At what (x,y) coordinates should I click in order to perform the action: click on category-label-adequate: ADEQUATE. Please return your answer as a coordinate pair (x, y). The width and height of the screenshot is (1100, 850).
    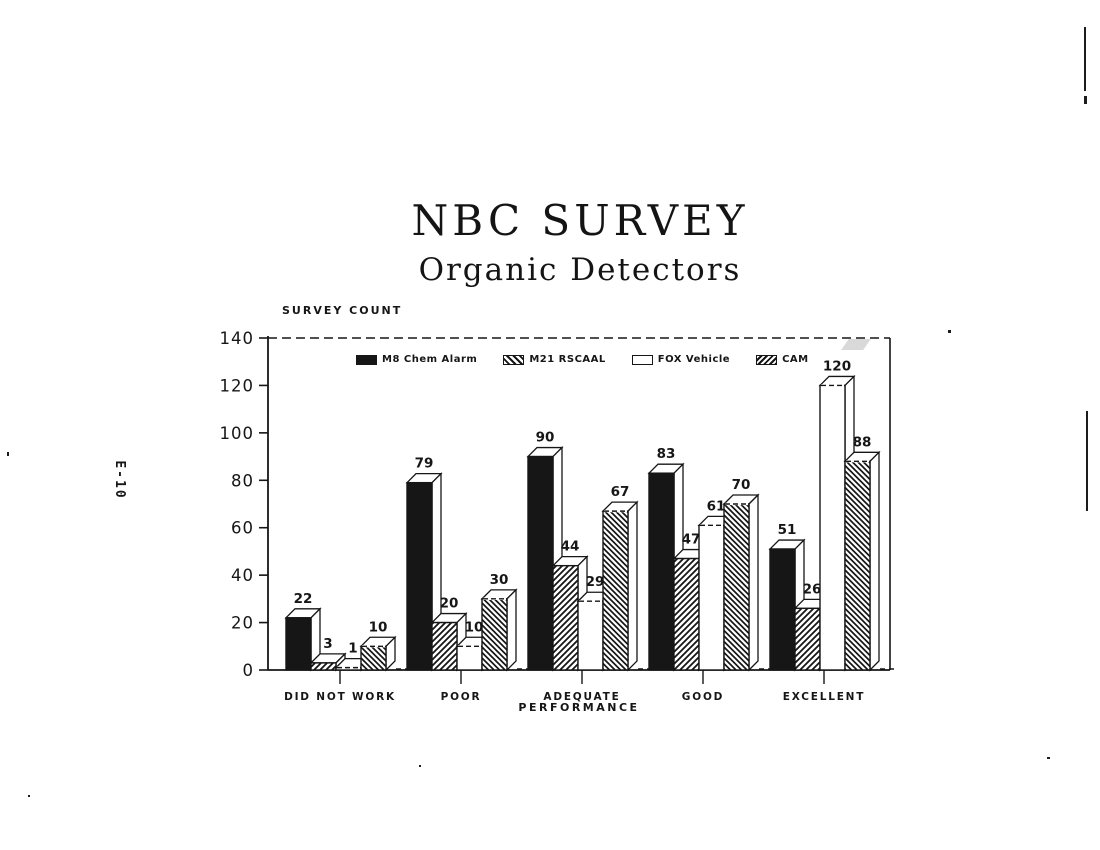
    Looking at the image, I should click on (581, 697).